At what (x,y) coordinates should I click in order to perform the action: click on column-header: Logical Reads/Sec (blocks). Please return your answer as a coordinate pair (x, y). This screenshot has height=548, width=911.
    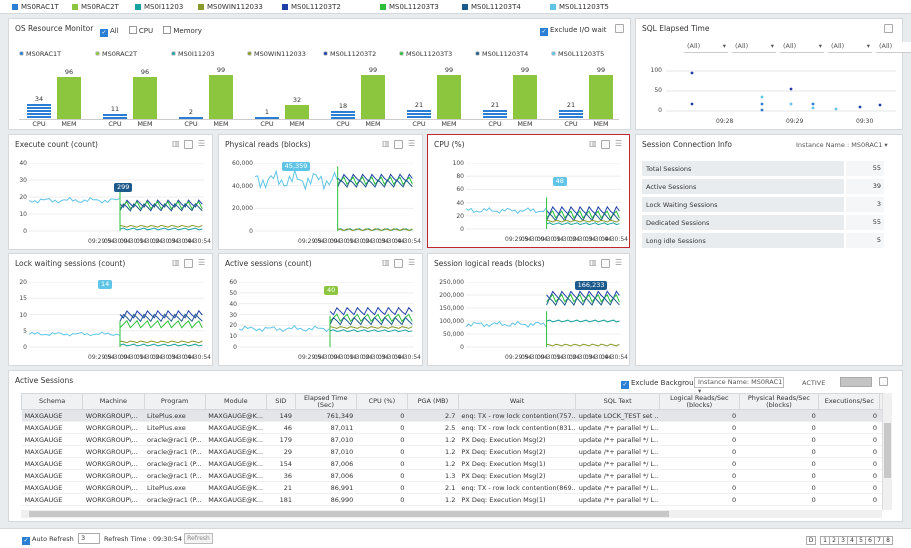
    Looking at the image, I should click on (699, 401).